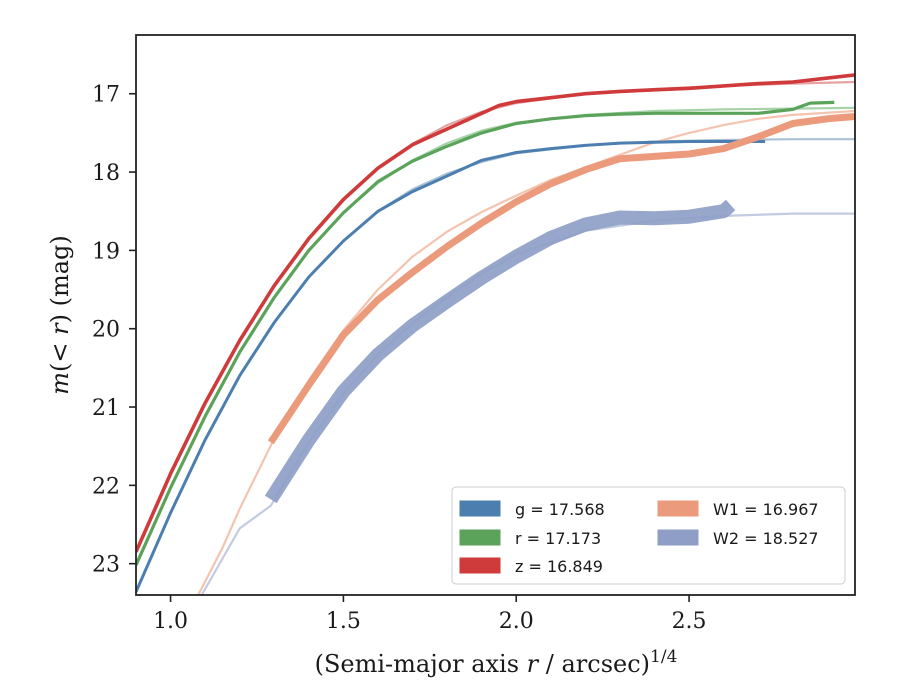 This screenshot has height=700, width=900. Describe the element at coordinates (106, 330) in the screenshot. I see `y-tick-label: 20` at that location.